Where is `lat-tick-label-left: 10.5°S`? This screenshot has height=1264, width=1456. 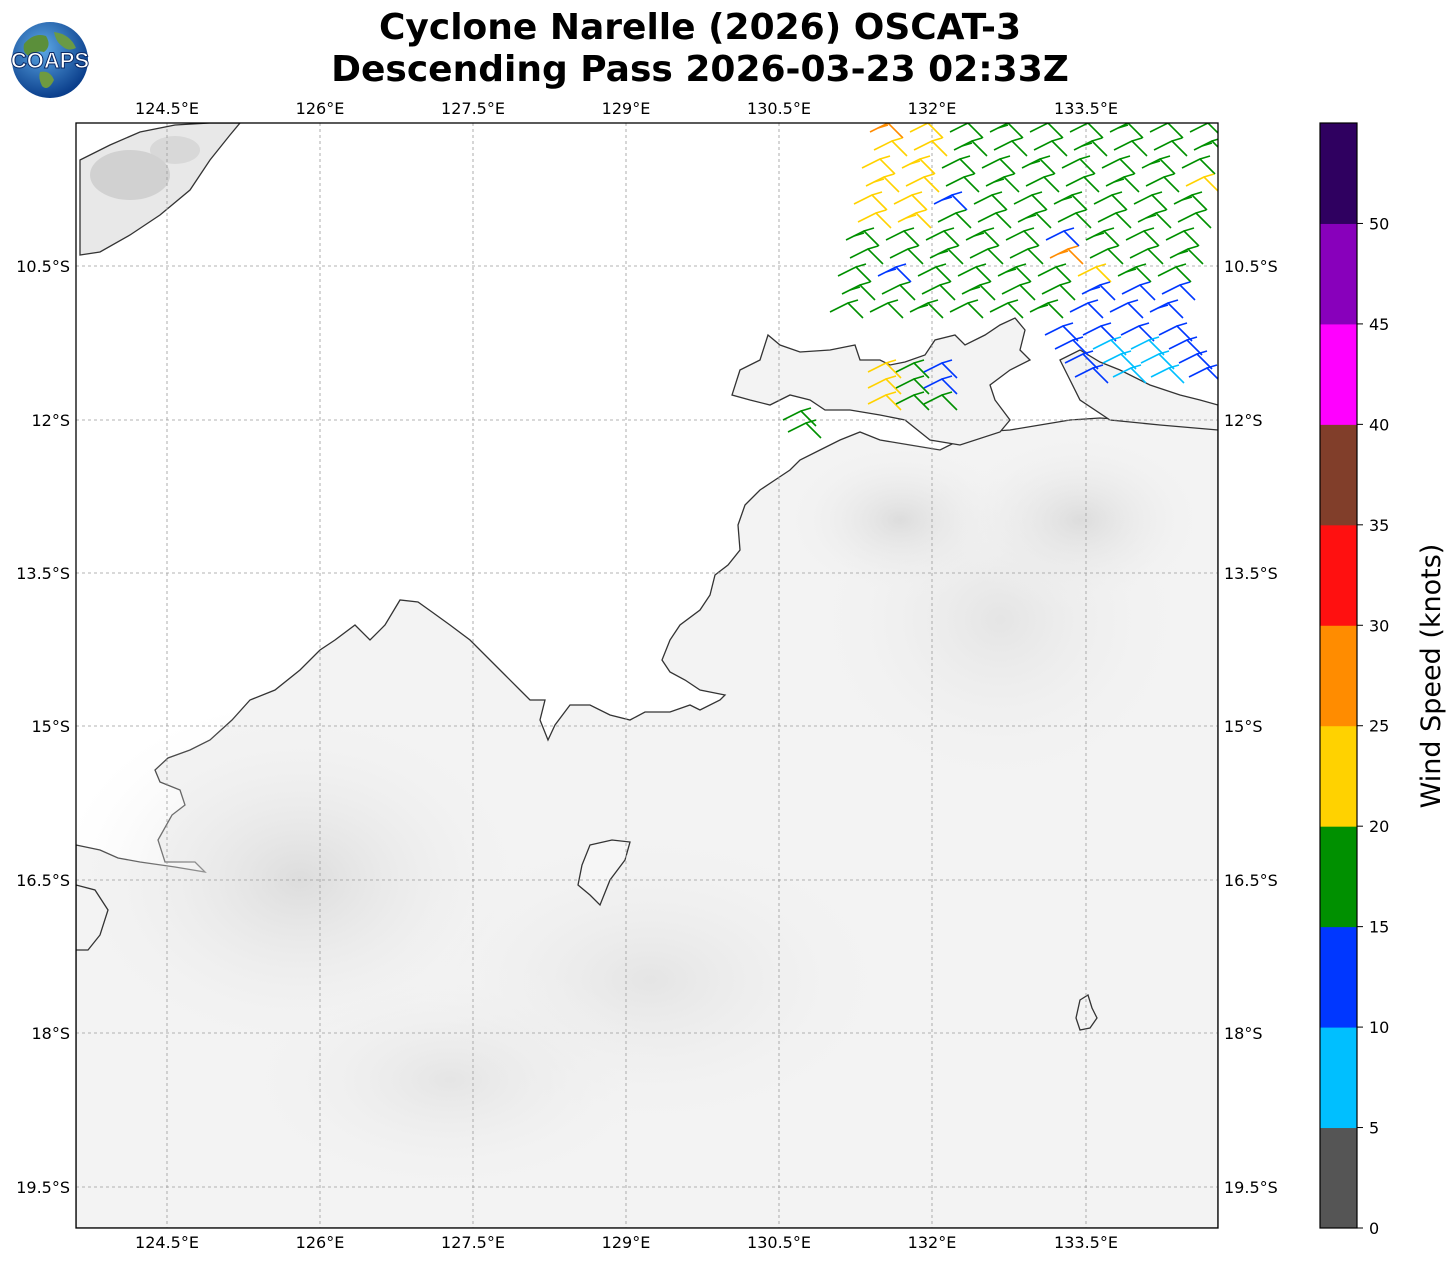
lat-tick-label-left: 10.5°S is located at coordinates (43, 266).